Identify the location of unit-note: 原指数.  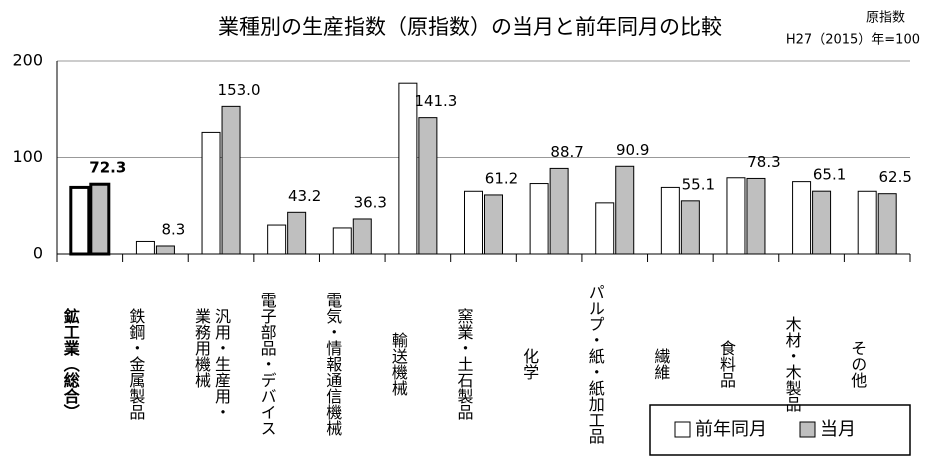
(885, 18).